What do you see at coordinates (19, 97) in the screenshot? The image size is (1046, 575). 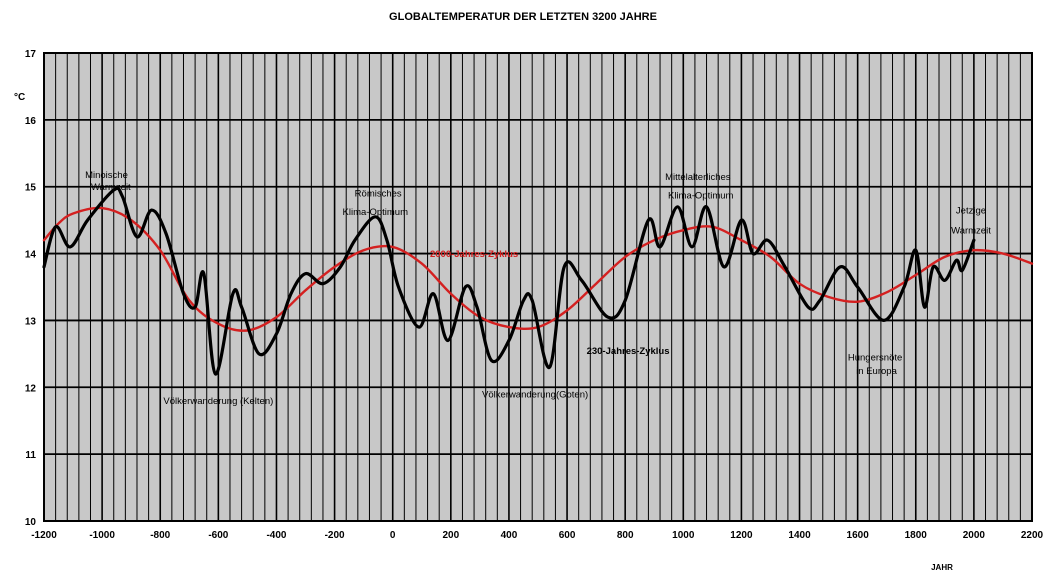 I see `y-axis-label: °C` at bounding box center [19, 97].